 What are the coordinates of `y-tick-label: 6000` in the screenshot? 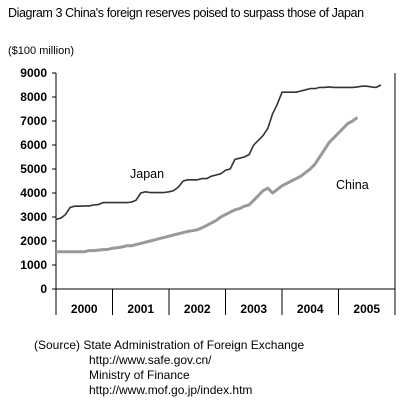 It's located at (33, 145).